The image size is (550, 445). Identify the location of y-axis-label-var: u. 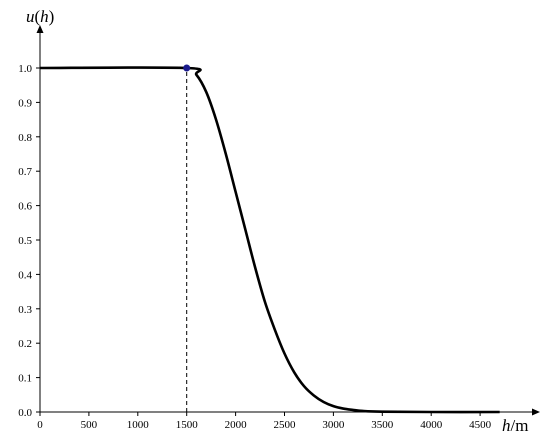
(30, 16).